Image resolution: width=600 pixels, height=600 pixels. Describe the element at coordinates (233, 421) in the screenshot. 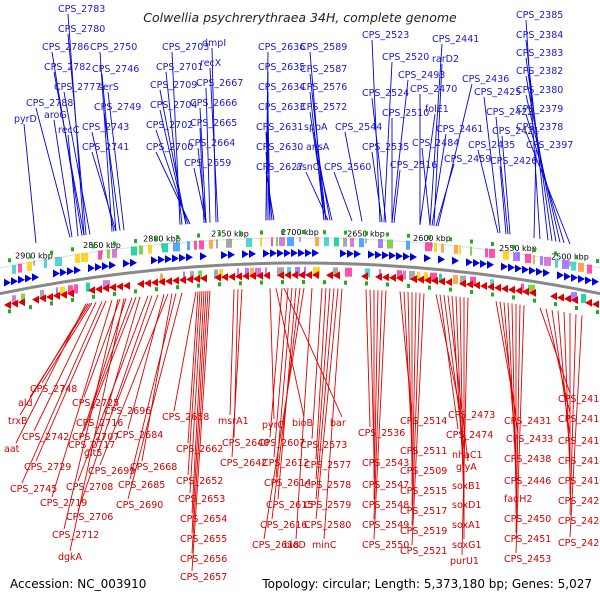

I see `reverse-gene-label: msrA1` at that location.